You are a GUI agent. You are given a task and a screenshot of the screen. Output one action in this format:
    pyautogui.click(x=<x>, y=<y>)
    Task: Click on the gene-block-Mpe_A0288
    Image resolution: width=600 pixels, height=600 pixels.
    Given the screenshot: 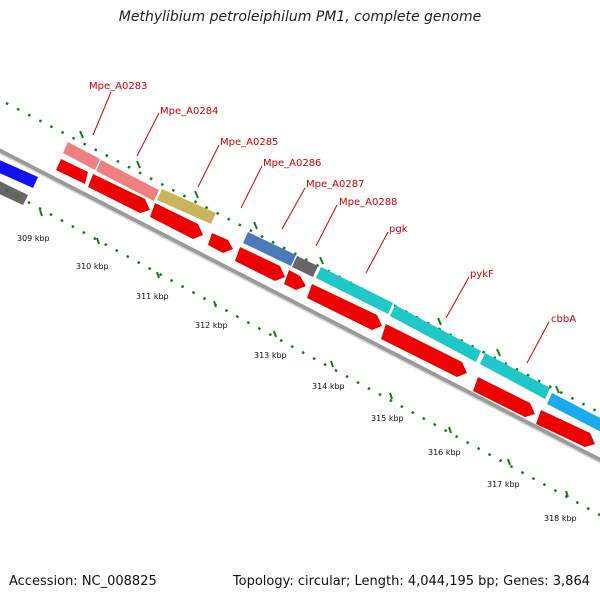 What is the action you would take?
    pyautogui.click(x=354, y=290)
    